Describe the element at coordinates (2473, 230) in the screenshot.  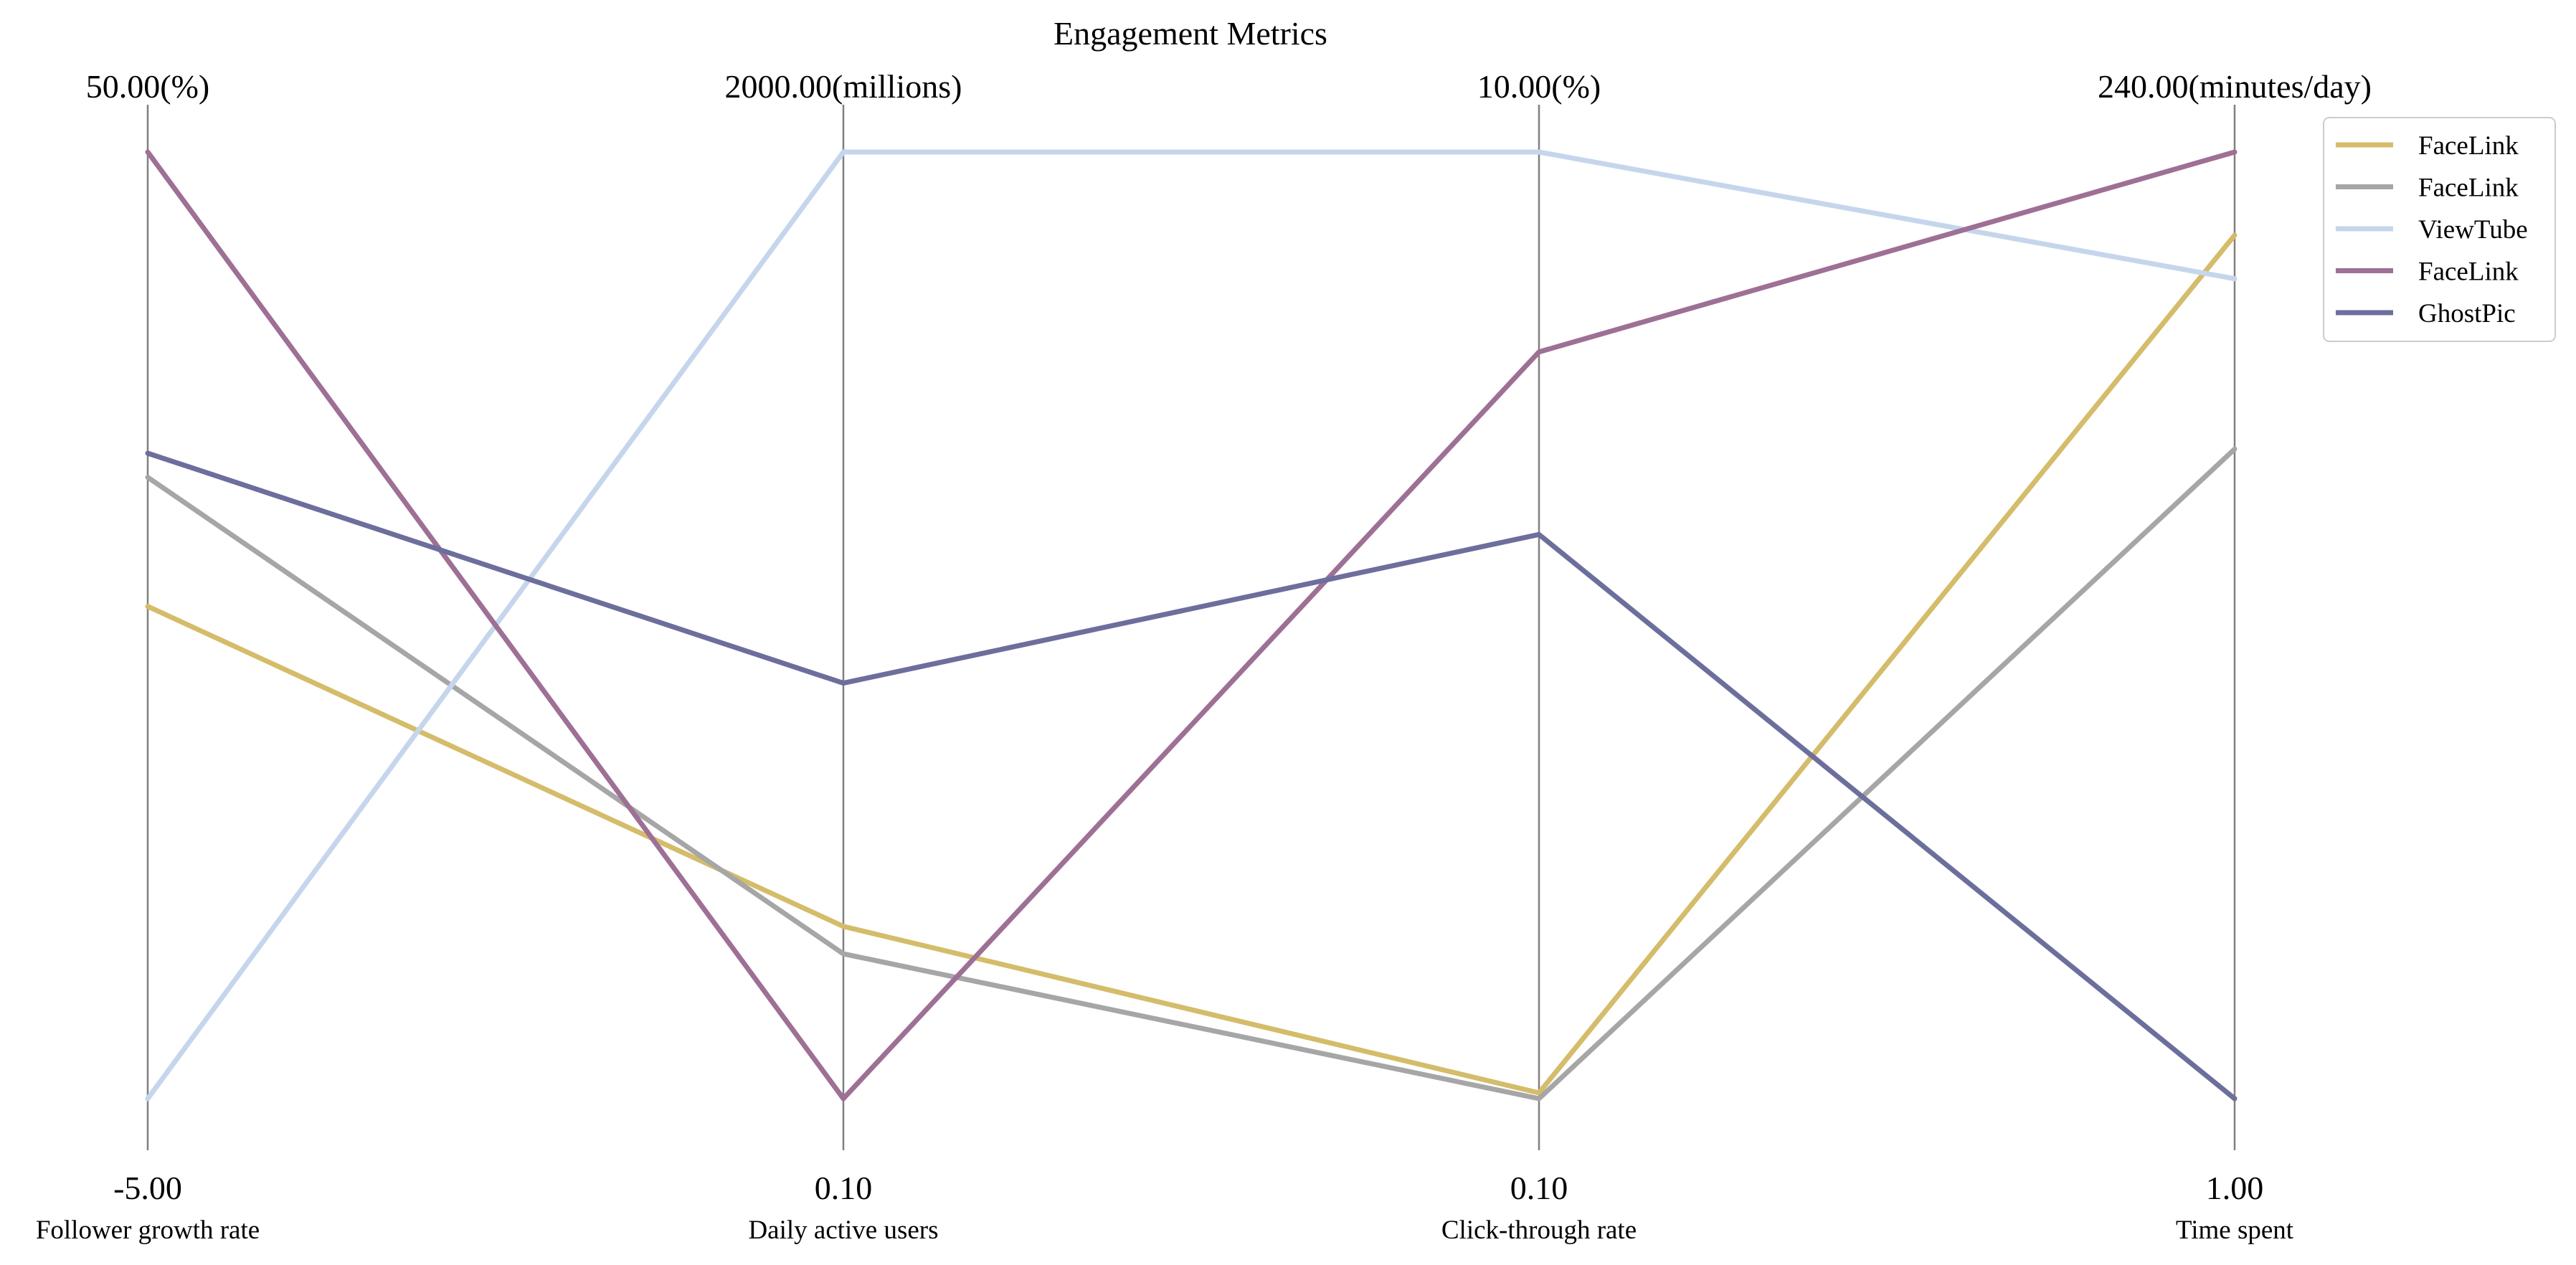
I see `legend-label-viewtube-3: ViewTube` at that location.